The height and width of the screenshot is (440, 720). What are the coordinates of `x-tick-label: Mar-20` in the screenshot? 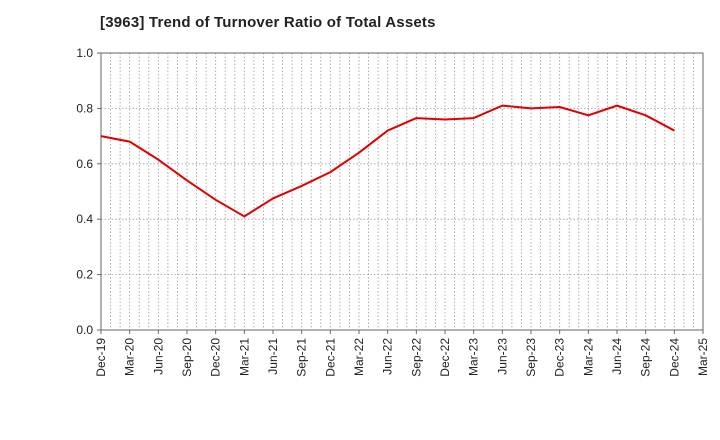 It's located at (130, 357).